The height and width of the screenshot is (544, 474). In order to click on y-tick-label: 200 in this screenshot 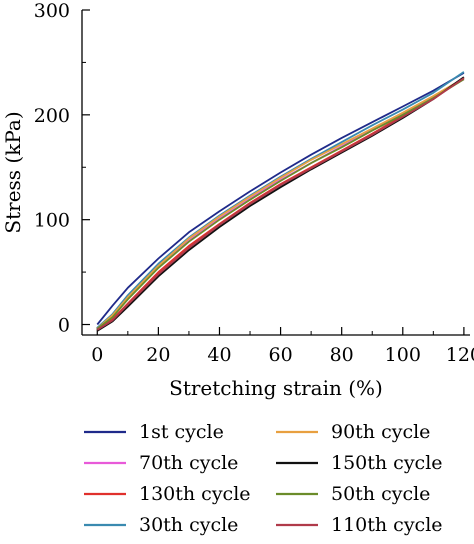, I will do `click(52, 116)`.